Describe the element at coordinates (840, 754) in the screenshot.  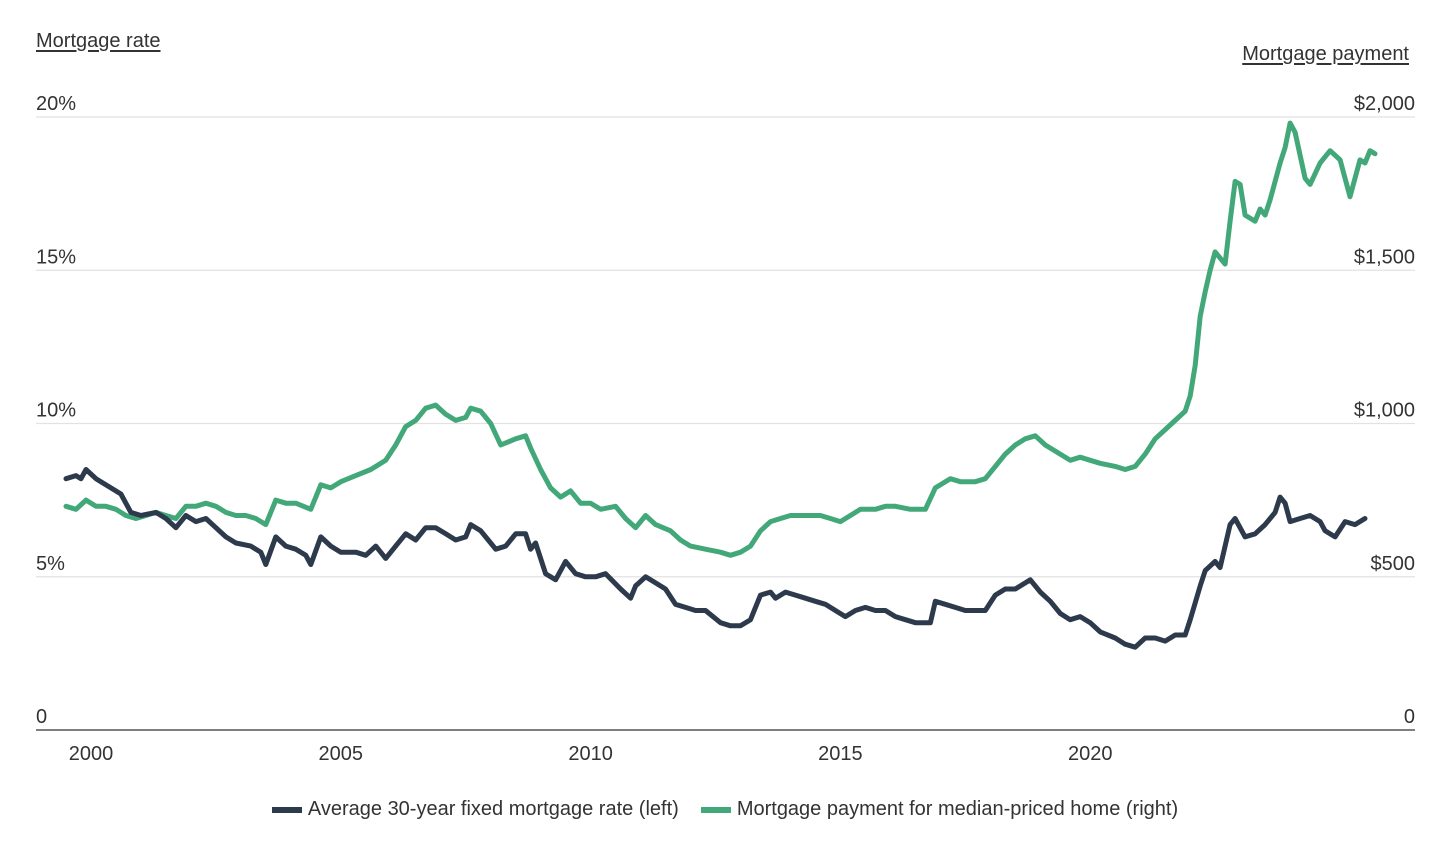
I see `x-tick-label: 2015` at that location.